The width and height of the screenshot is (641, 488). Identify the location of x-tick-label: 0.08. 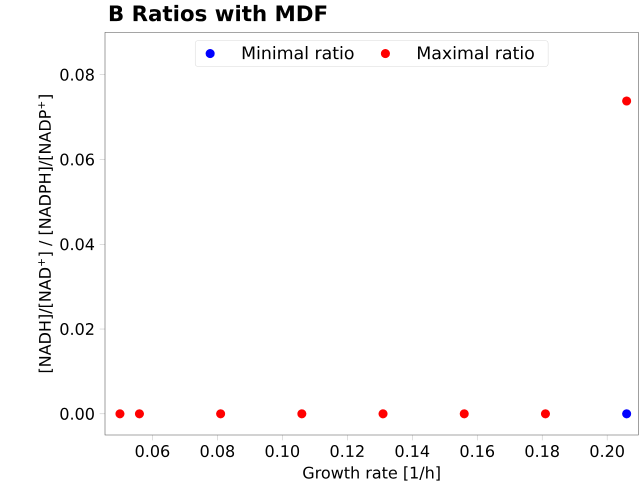
(217, 451).